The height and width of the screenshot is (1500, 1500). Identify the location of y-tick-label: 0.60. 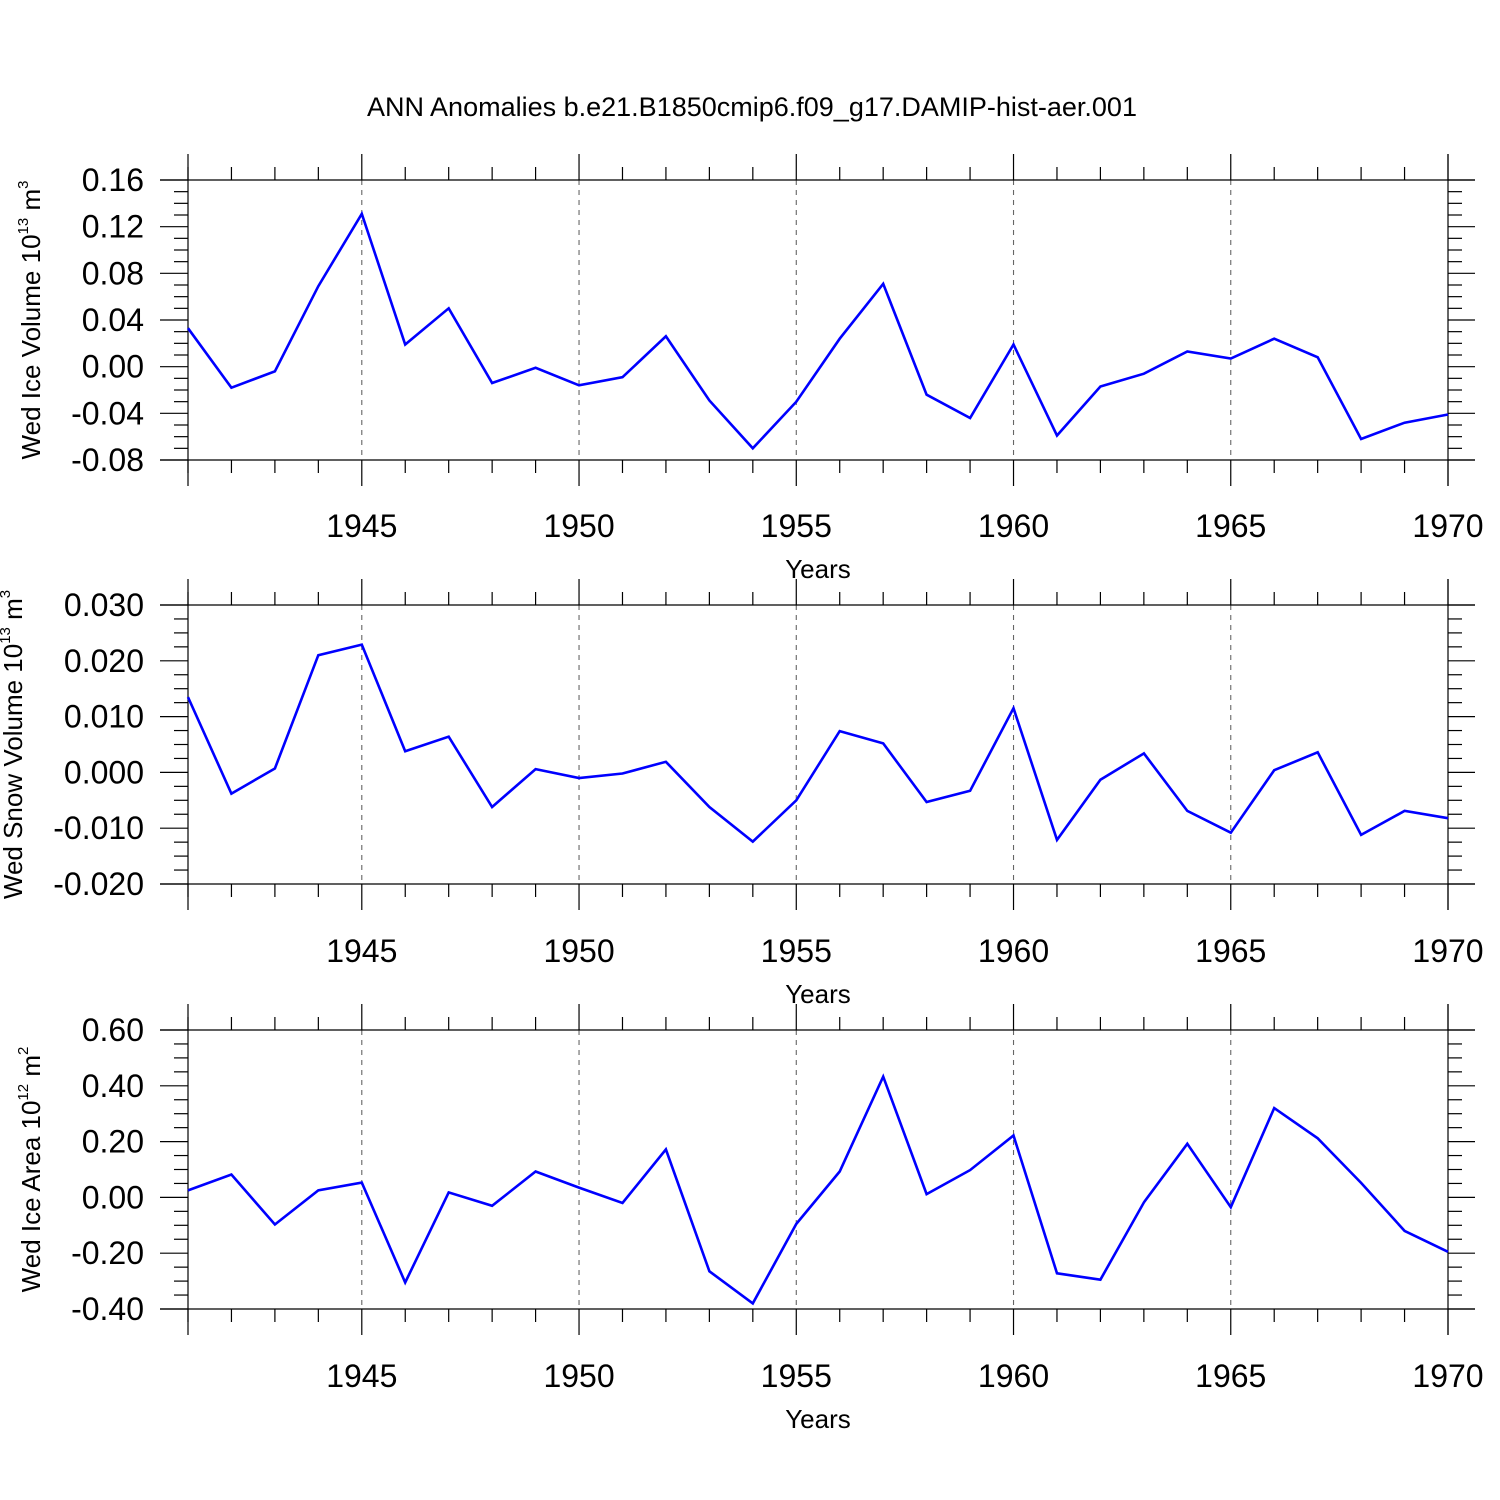
(113, 1030).